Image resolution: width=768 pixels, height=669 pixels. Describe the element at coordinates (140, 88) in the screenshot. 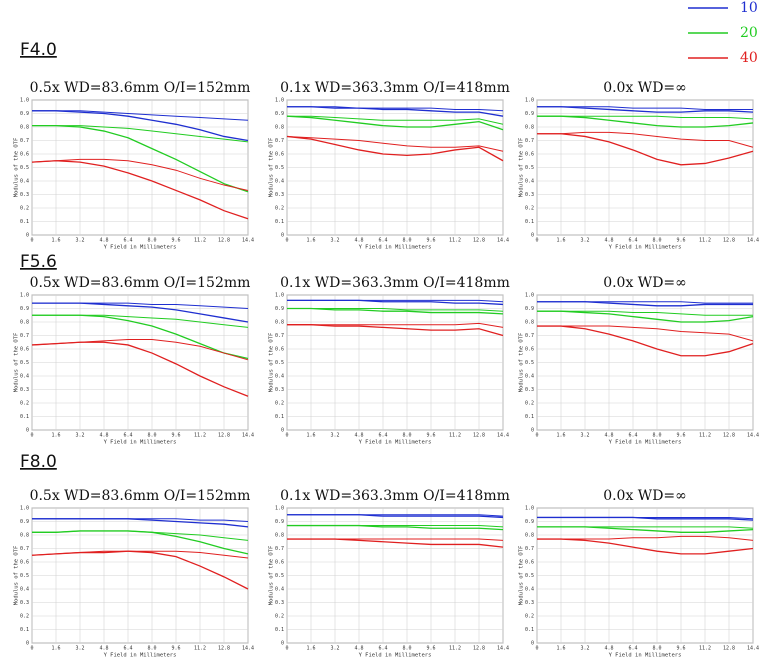

I see `chart-title: 0.5x WD=83.6mm O/I=152mm` at that location.